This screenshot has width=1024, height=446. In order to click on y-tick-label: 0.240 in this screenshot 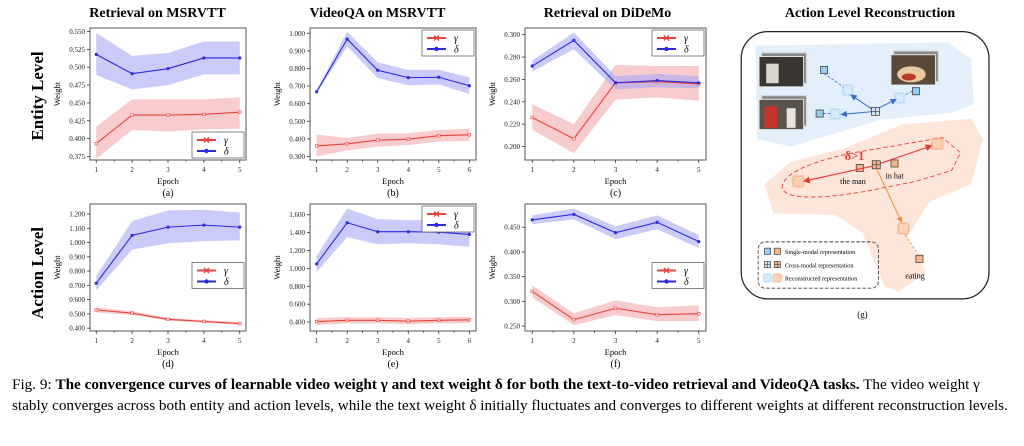, I will do `click(512, 102)`.